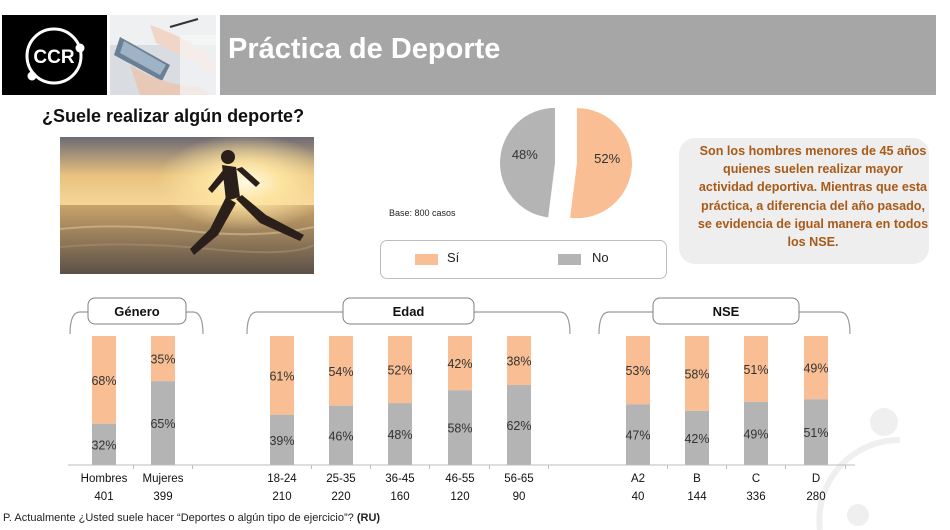 This screenshot has height=530, width=950. I want to click on label-no-a2: 47%, so click(637, 436).